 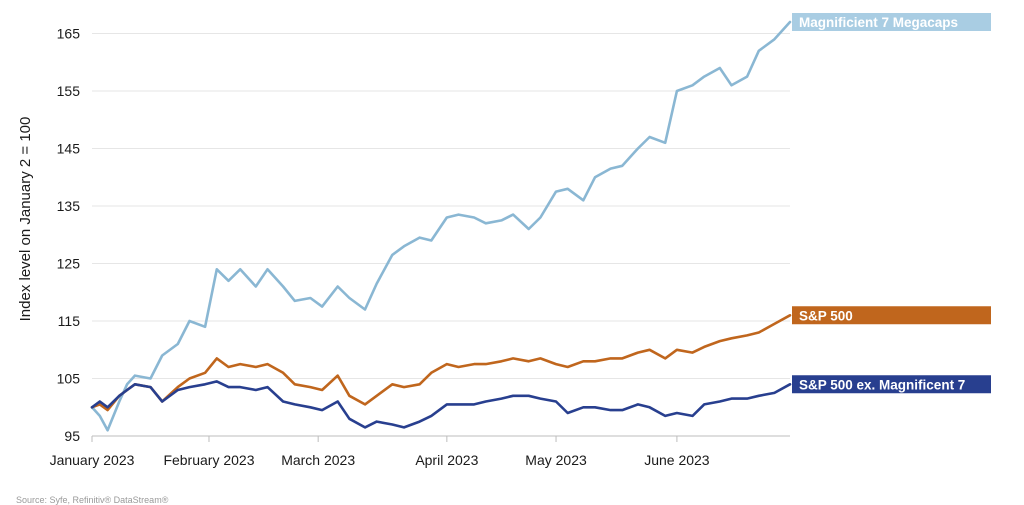 What do you see at coordinates (446, 460) in the screenshot?
I see `x-tick-label-april-2023: April 2023` at bounding box center [446, 460].